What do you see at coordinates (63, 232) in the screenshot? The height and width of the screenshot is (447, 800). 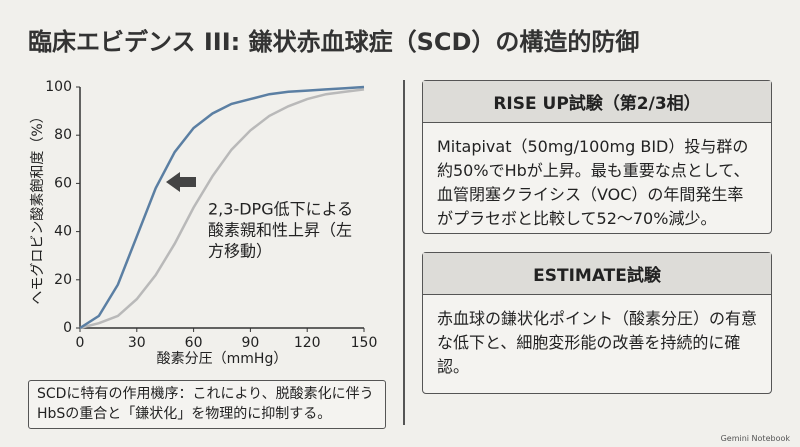 I see `y-tick-label: 40` at bounding box center [63, 232].